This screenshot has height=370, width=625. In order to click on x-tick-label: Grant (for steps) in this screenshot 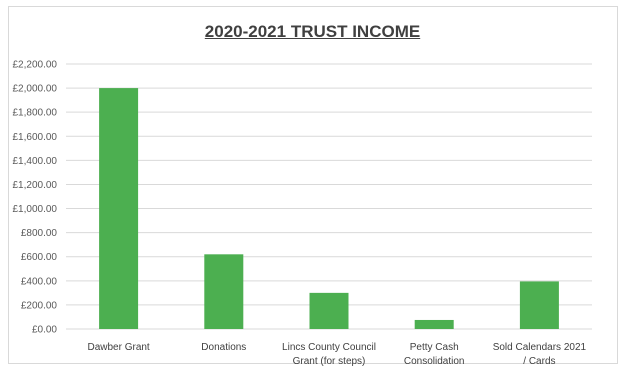, I will do `click(329, 361)`.